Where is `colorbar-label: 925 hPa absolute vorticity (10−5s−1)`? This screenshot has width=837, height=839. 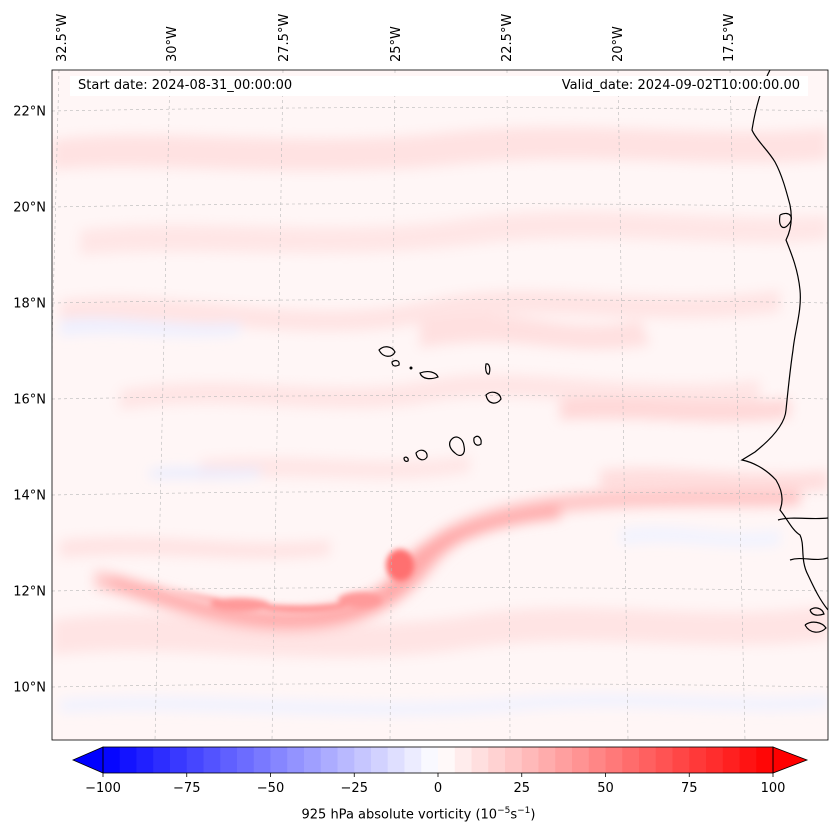
colorbar-label: 925 hPa absolute vorticity (10−5s−1) is located at coordinates (418, 814).